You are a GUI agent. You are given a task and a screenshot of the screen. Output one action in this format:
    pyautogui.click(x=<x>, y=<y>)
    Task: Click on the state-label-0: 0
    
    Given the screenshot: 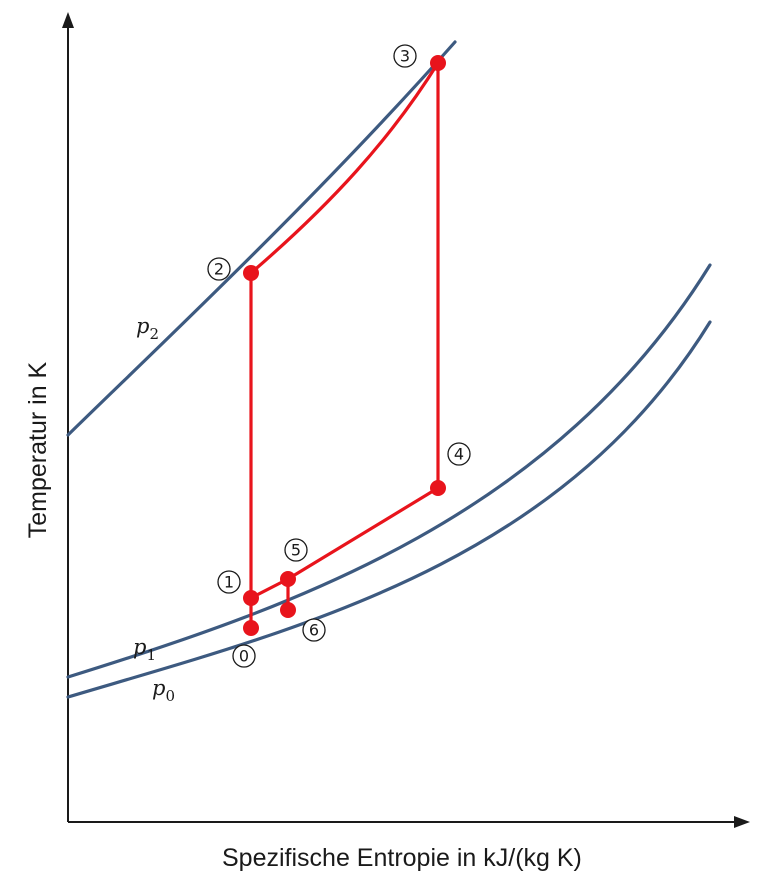 What is the action you would take?
    pyautogui.click(x=244, y=656)
    